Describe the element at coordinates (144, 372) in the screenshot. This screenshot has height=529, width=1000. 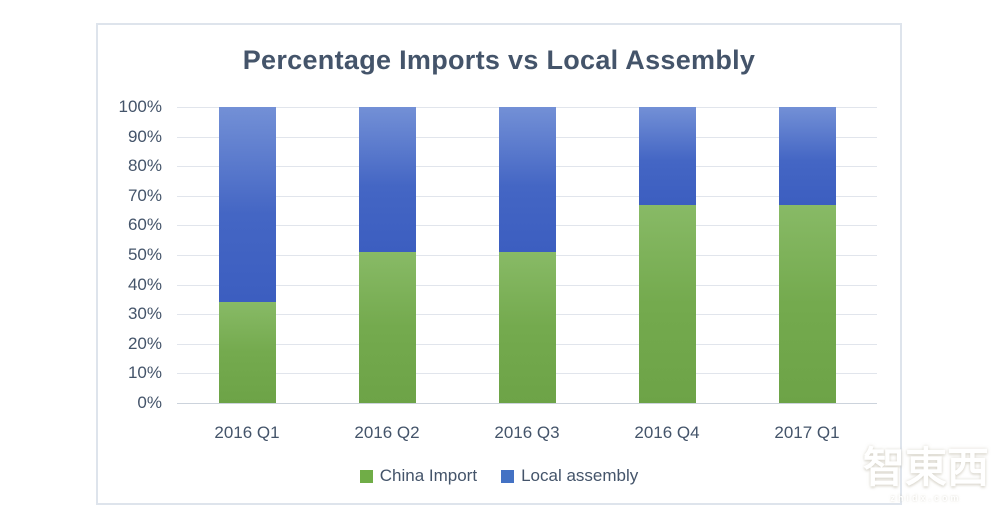
I see `y-axis-tick-label: 10%` at that location.